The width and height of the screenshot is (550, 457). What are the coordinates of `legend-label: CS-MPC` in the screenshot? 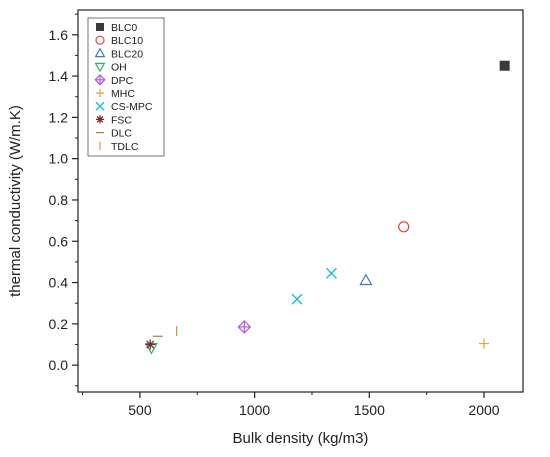 It's located at (132, 107).